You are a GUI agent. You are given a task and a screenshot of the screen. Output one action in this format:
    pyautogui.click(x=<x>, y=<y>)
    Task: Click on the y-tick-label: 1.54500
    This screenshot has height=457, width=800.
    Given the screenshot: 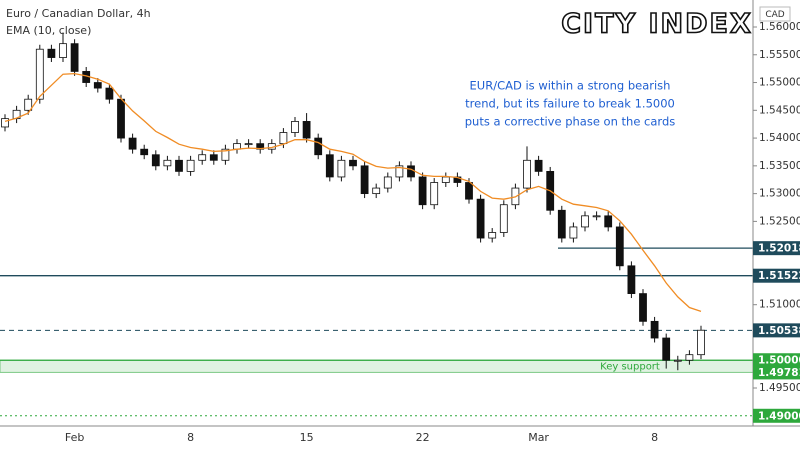 What is the action you would take?
    pyautogui.click(x=779, y=110)
    